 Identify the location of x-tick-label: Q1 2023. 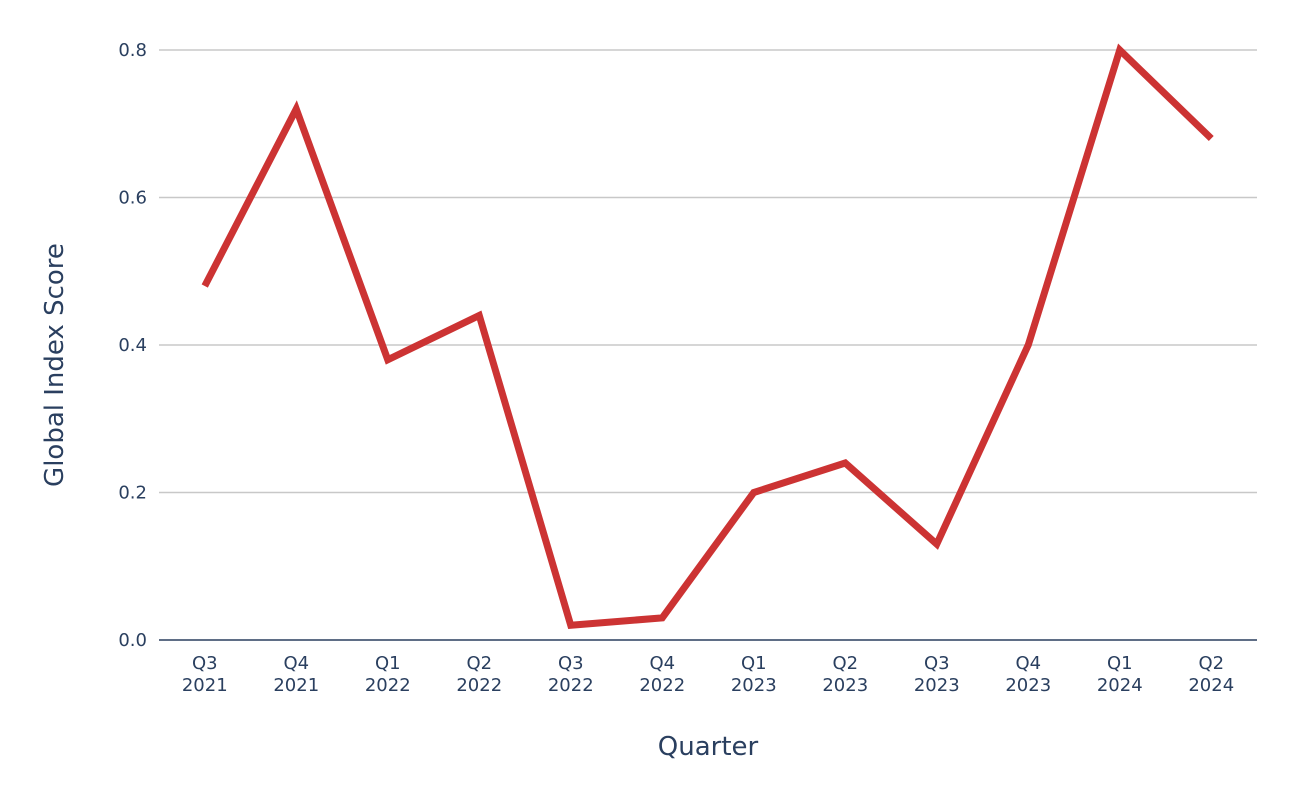
(754, 674).